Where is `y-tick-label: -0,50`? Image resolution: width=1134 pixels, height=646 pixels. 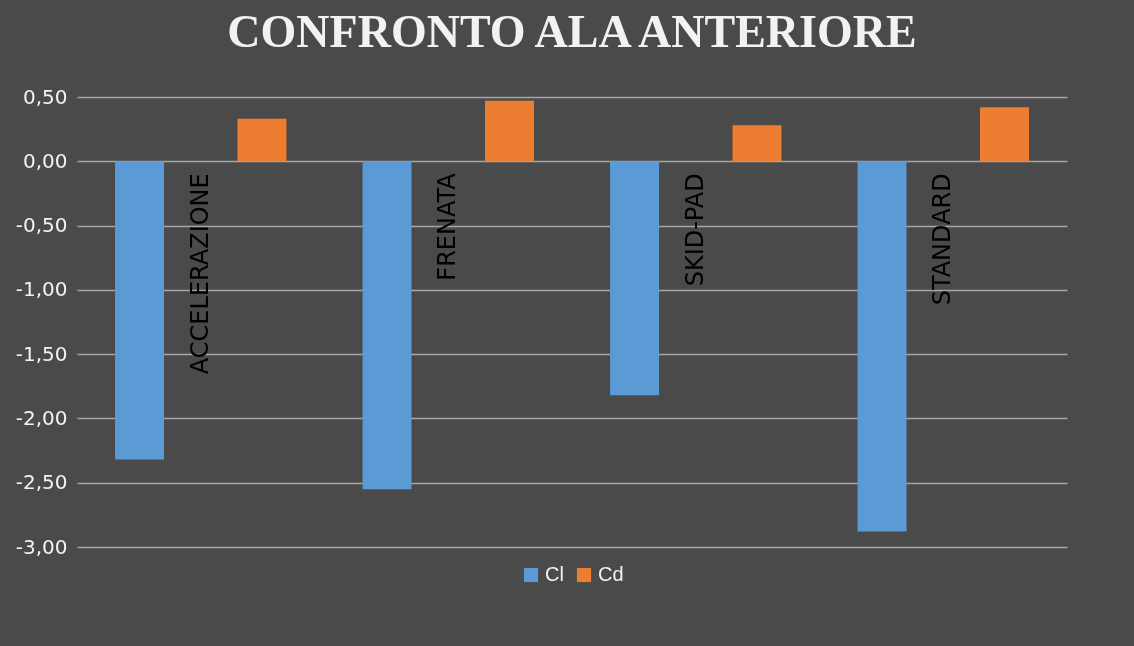
y-tick-label: -0,50 is located at coordinates (41, 225).